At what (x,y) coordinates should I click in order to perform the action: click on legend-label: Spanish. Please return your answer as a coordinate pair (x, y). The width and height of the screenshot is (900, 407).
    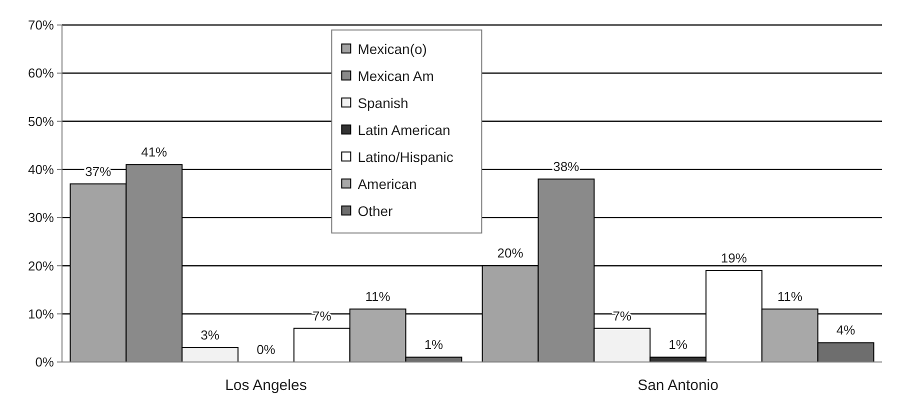
    Looking at the image, I should click on (383, 102).